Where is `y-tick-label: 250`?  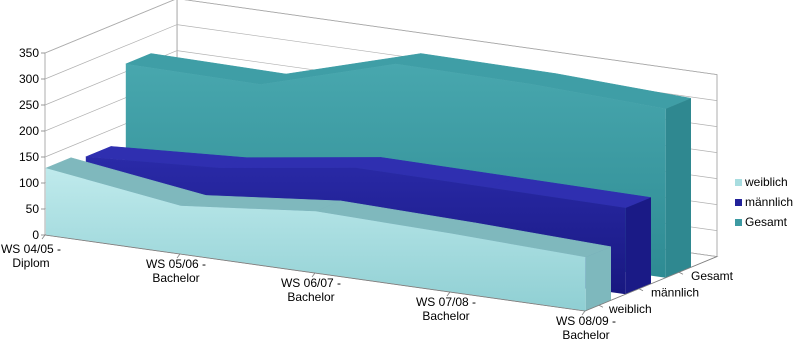 y-tick-label: 250 is located at coordinates (29, 105).